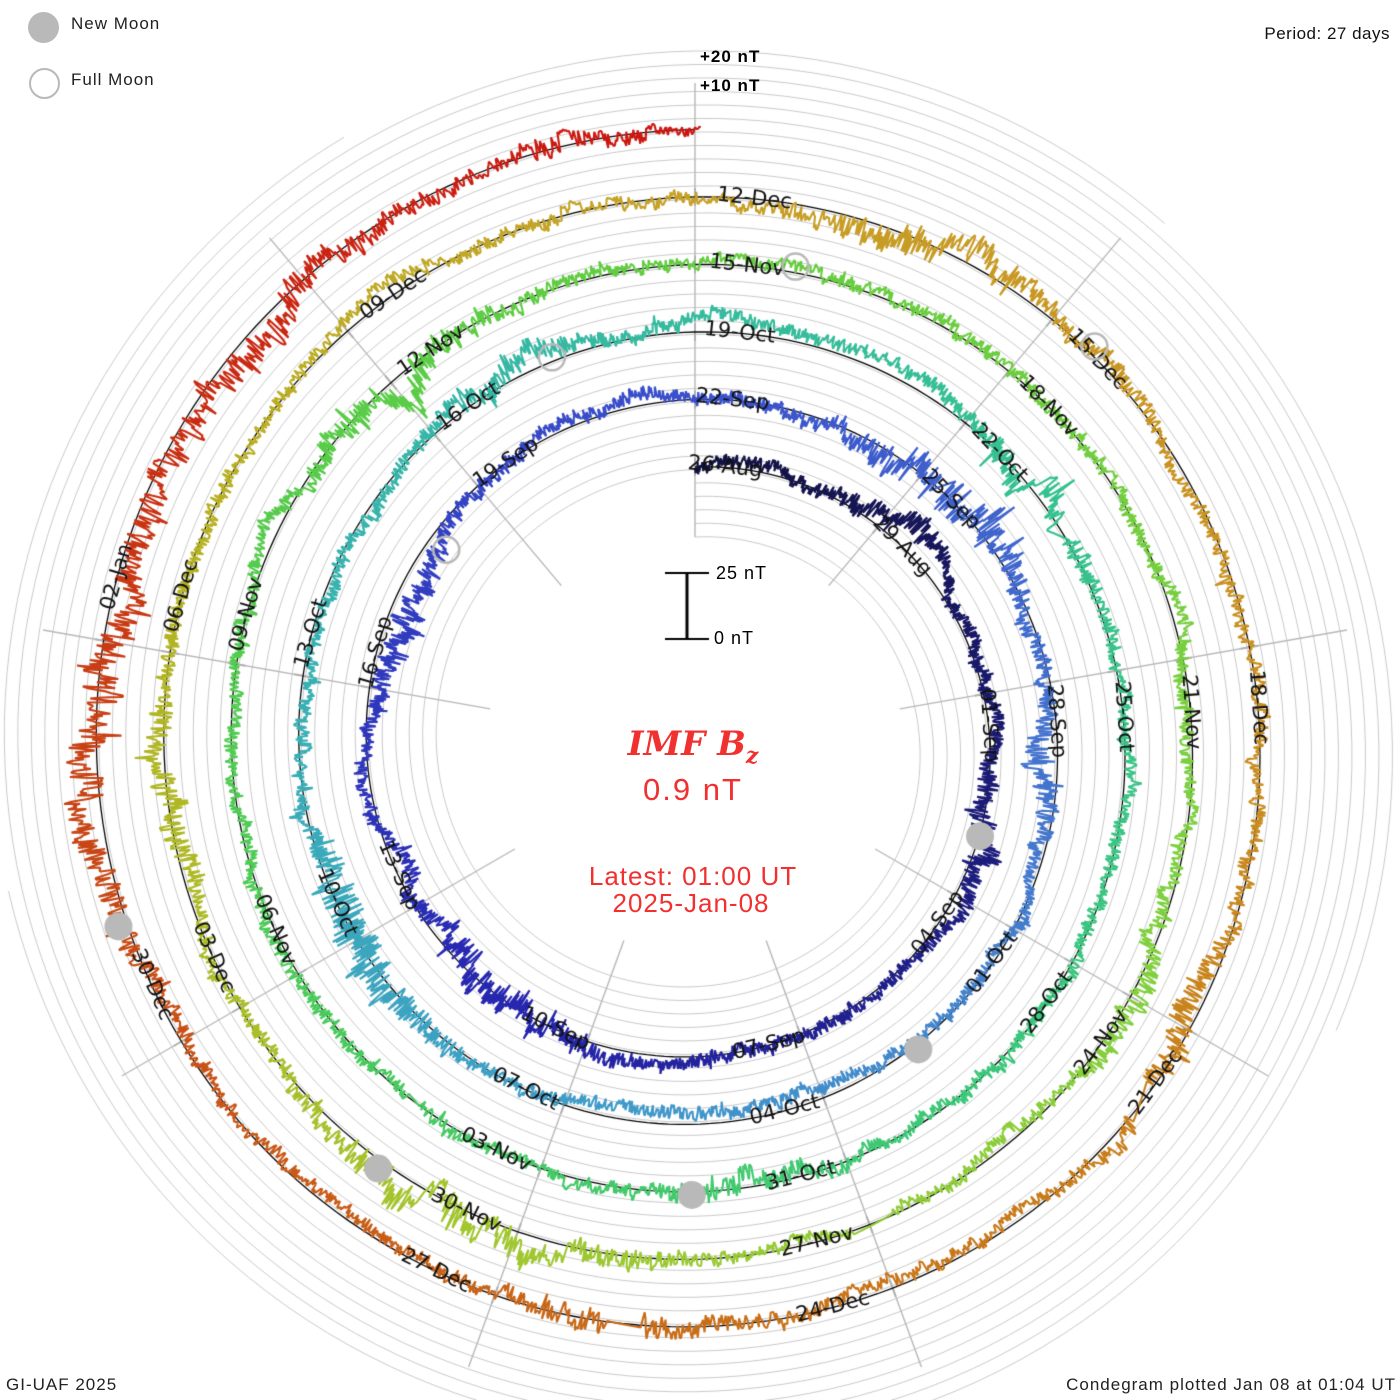 This screenshot has height=1400, width=1400. What do you see at coordinates (686, 744) in the screenshot?
I see `chart-title-main: IMF B` at bounding box center [686, 744].